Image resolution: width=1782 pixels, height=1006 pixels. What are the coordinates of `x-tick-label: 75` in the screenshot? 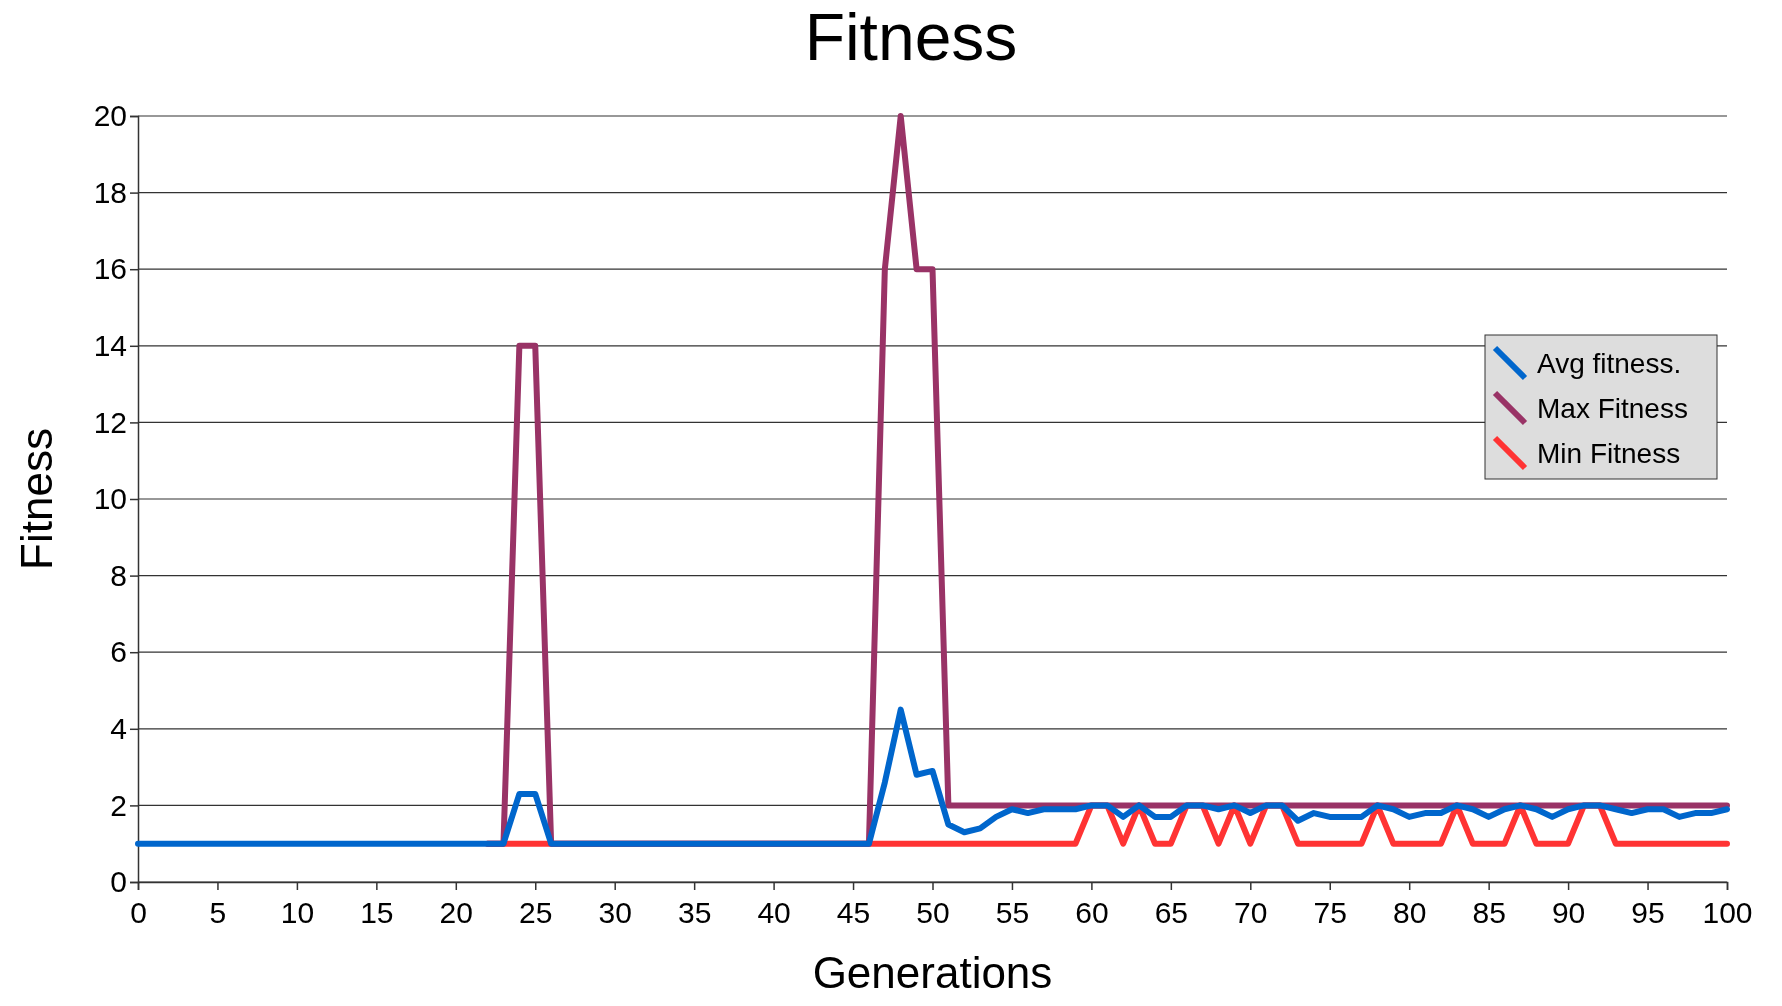 It's located at (1330, 912).